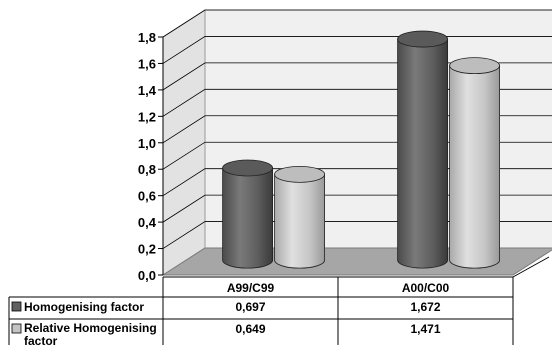 The width and height of the screenshot is (552, 352). I want to click on gridline, so click(357, 23).